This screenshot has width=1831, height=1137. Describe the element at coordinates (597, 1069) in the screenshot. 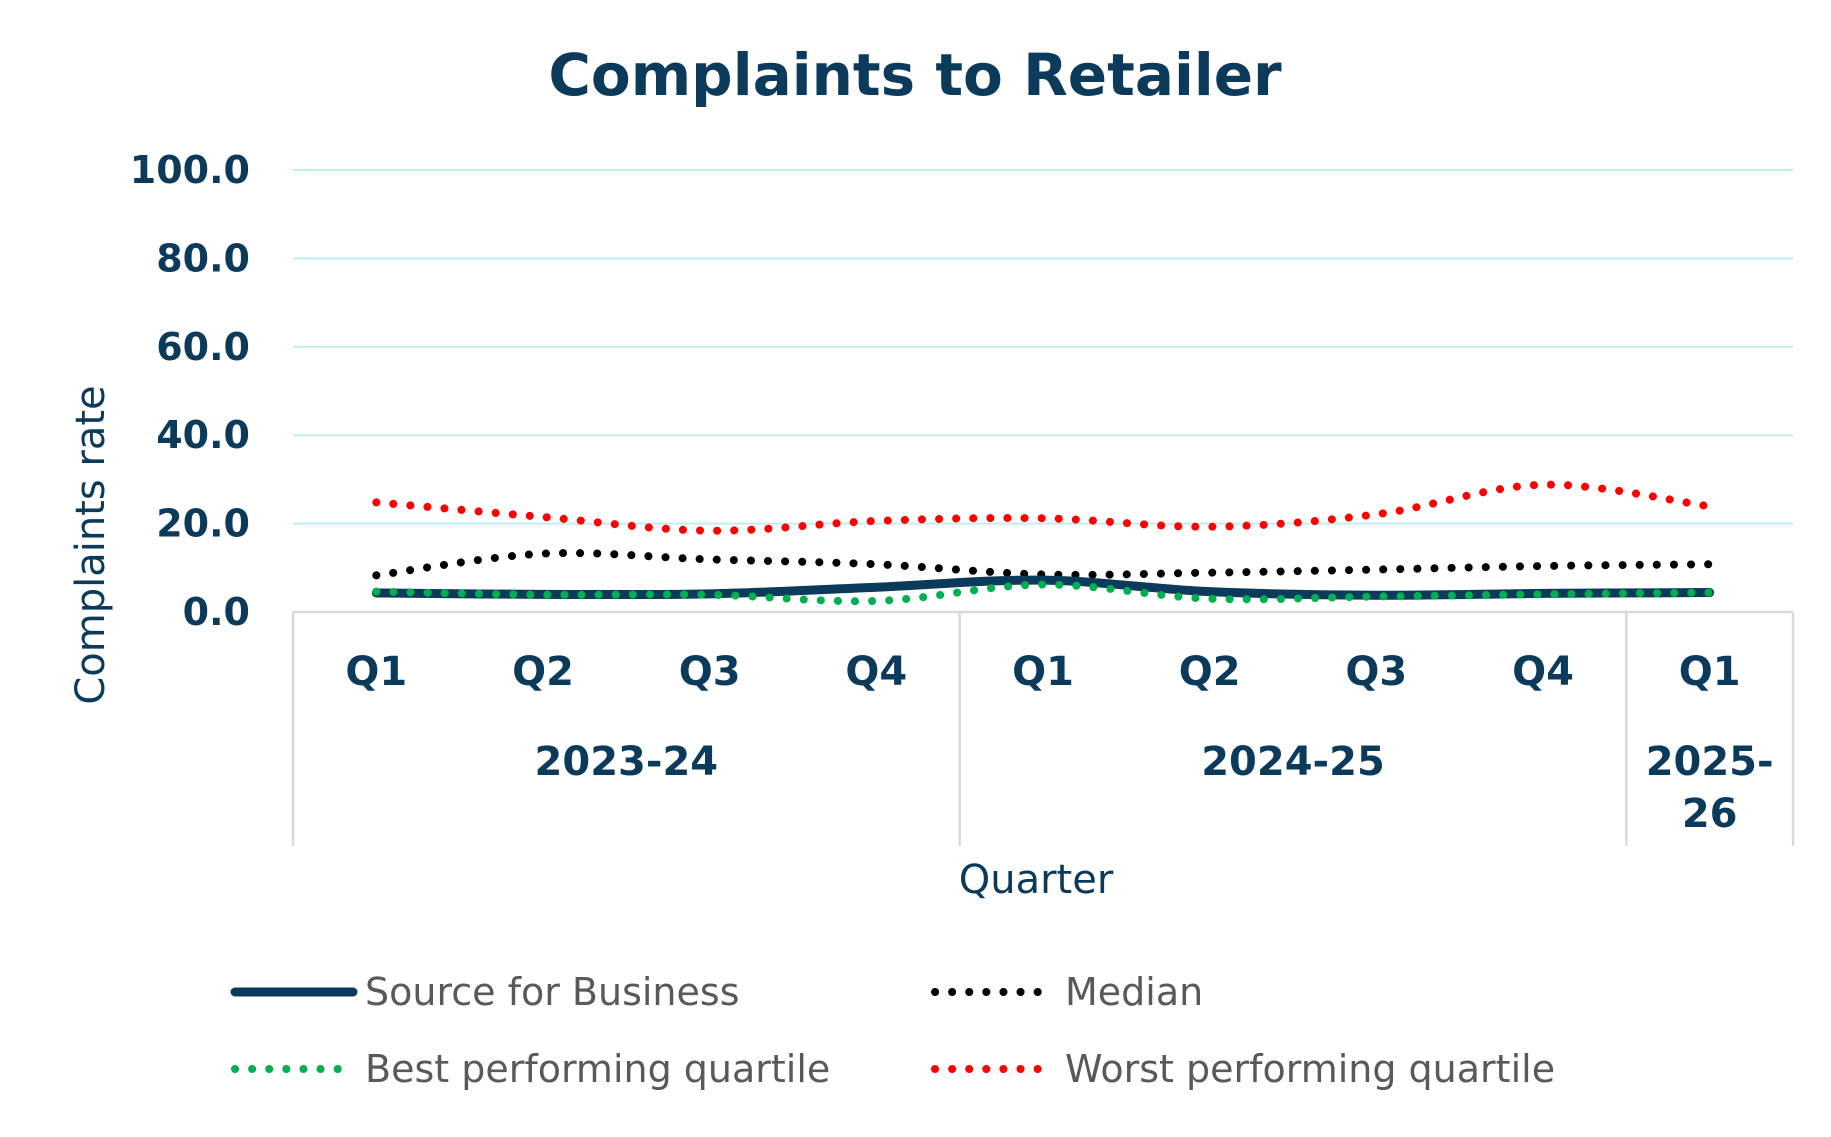

I see `legend-label: Best performing quartile` at that location.